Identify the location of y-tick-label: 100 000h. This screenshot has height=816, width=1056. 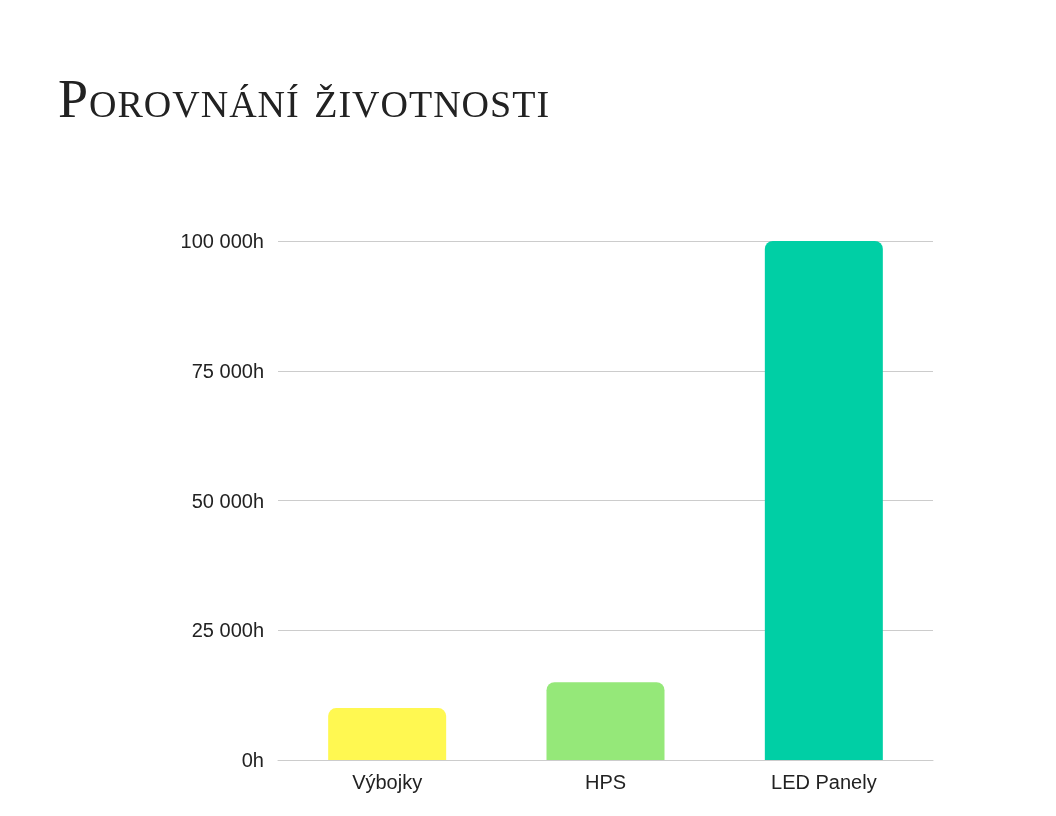
(222, 241).